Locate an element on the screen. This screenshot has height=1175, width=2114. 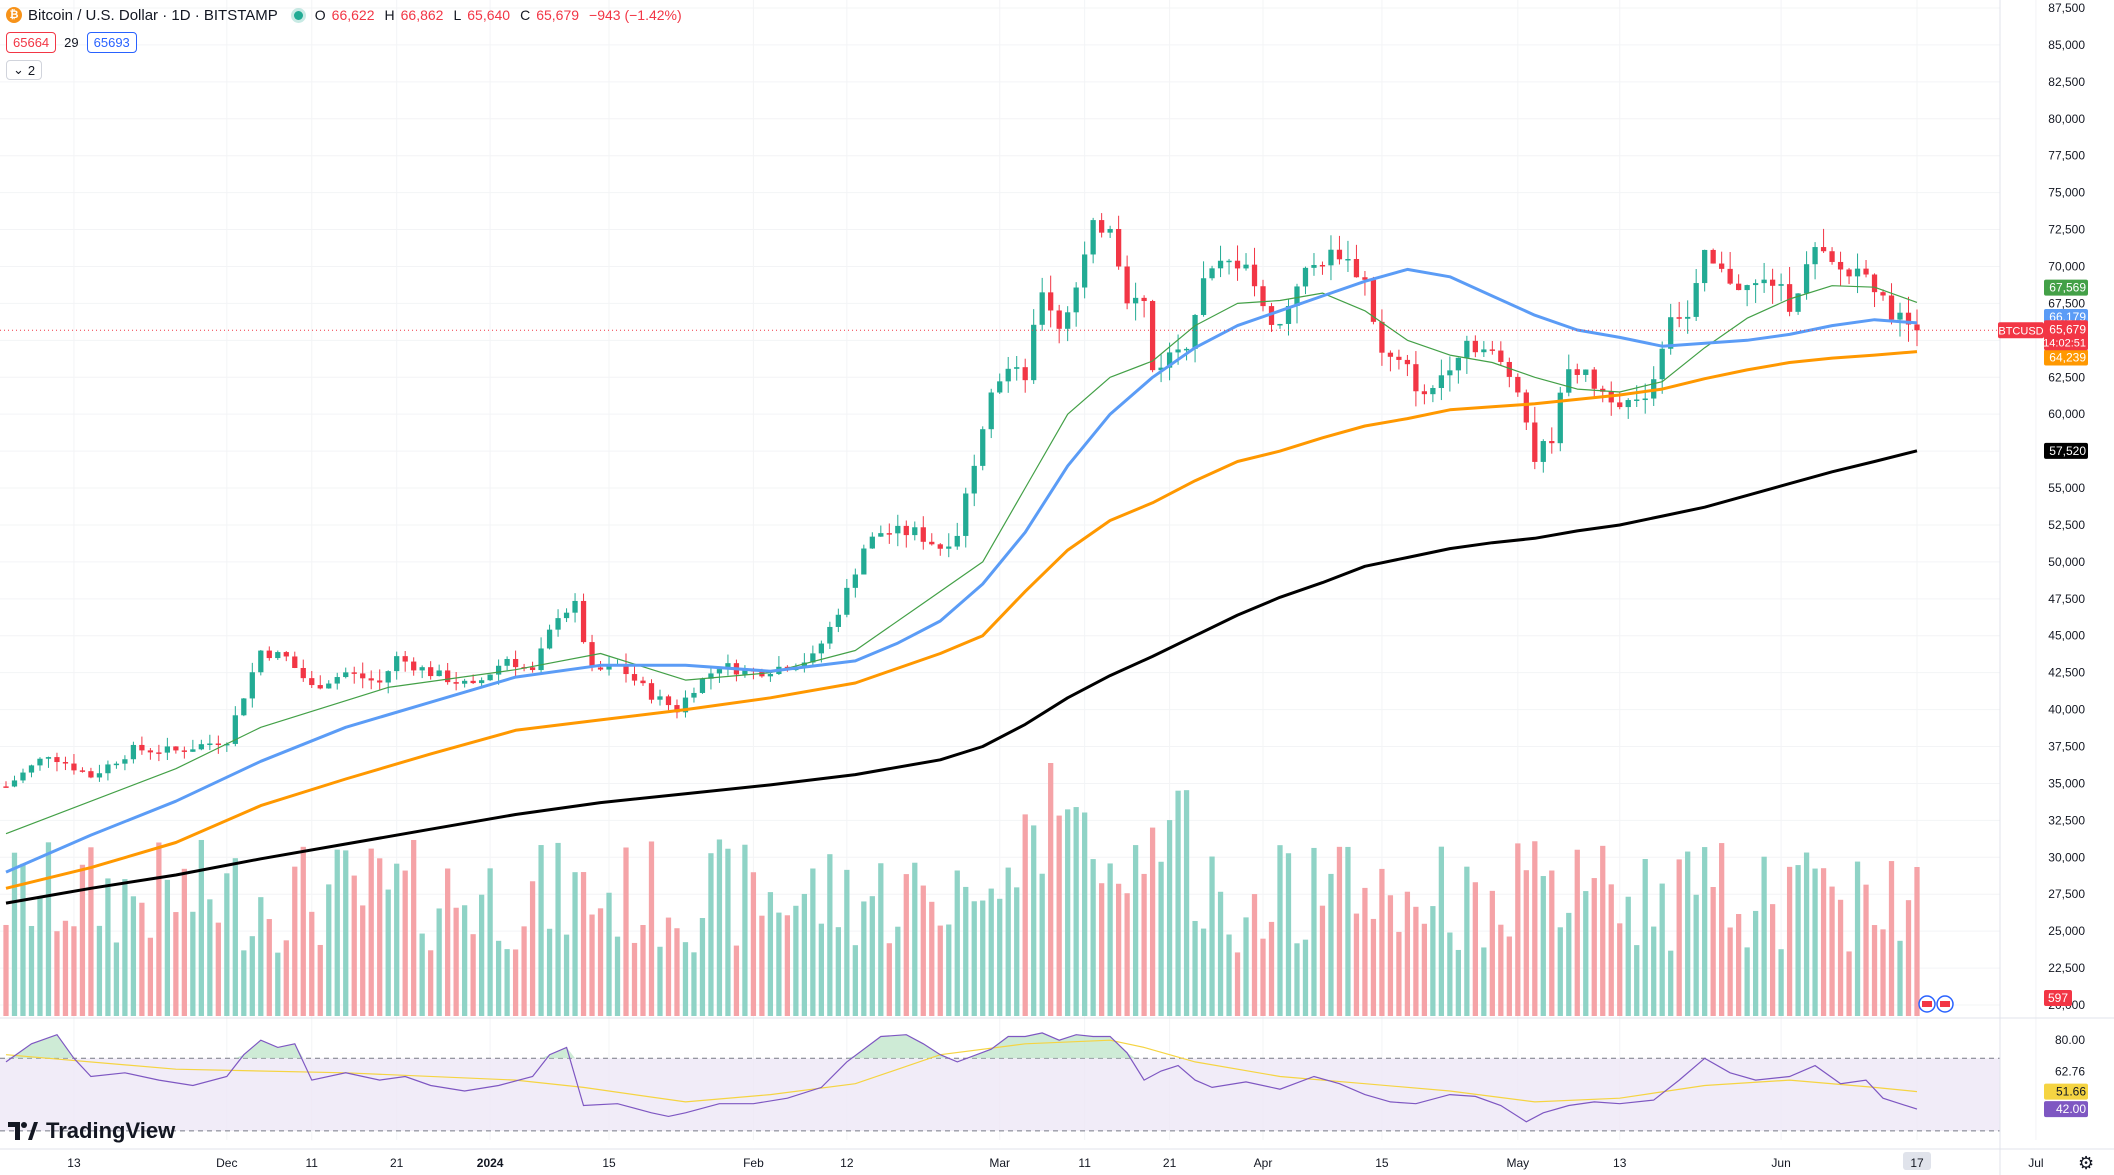
time-tick-label: 21 is located at coordinates (397, 1163).